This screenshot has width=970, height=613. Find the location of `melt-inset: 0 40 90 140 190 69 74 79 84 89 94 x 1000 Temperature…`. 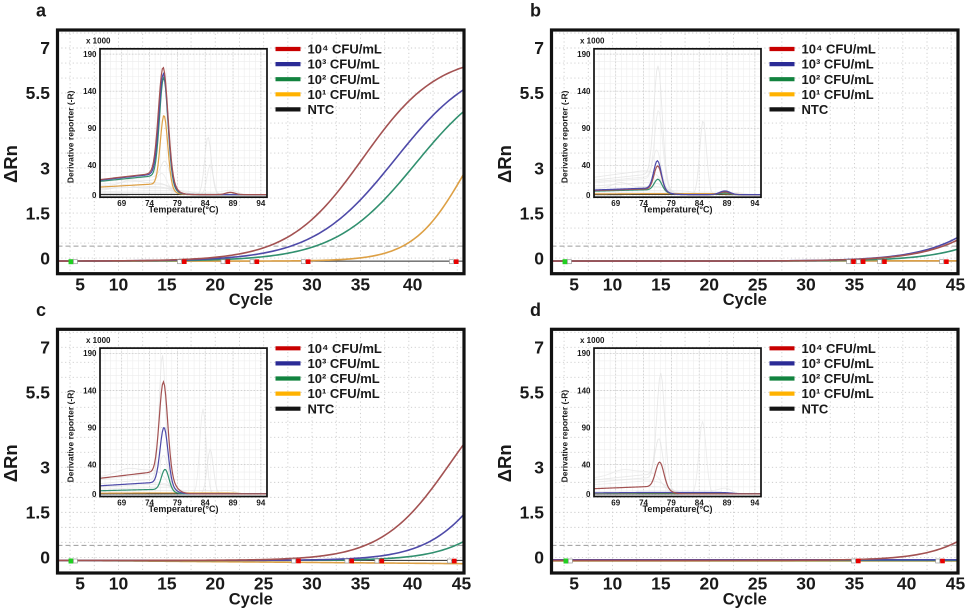

melt-inset: 0 40 90 140 190 69 74 79 84 89 94 x 1000 Temperature… is located at coordinates (167, 126).